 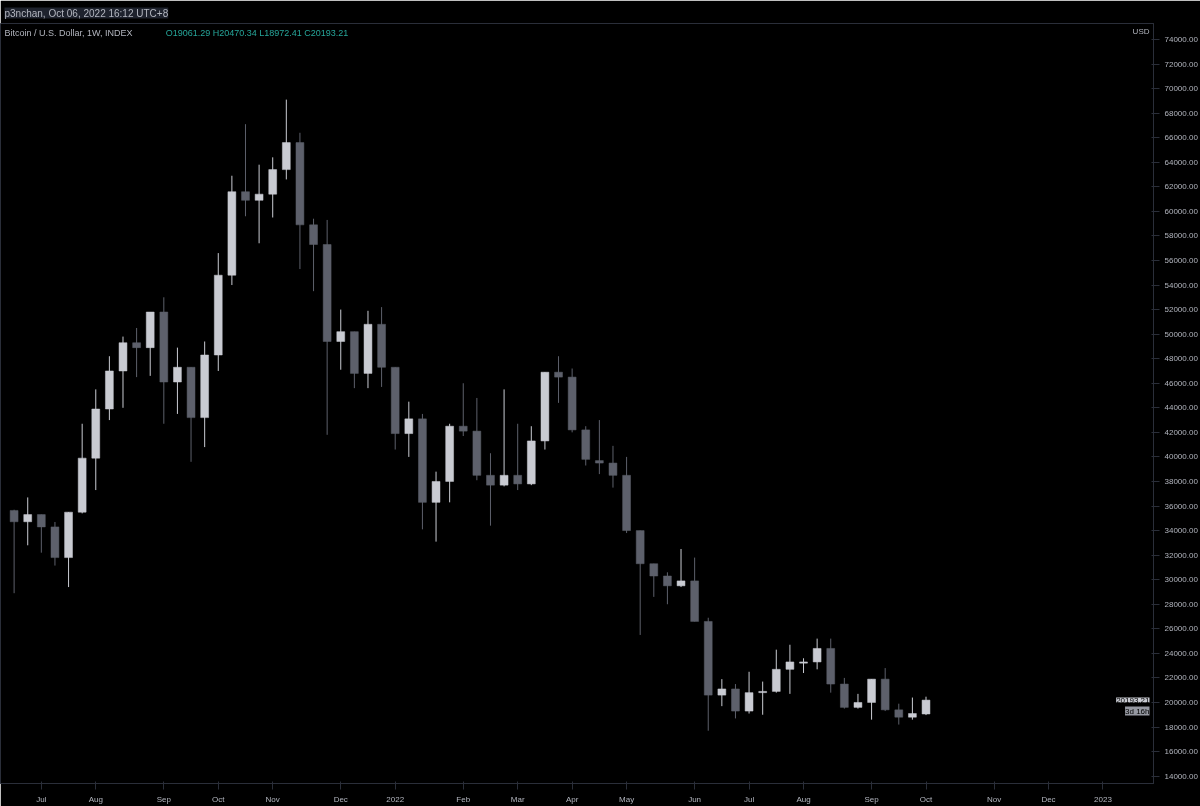 I want to click on y-tick-label: 46000.00, so click(x=1181, y=383).